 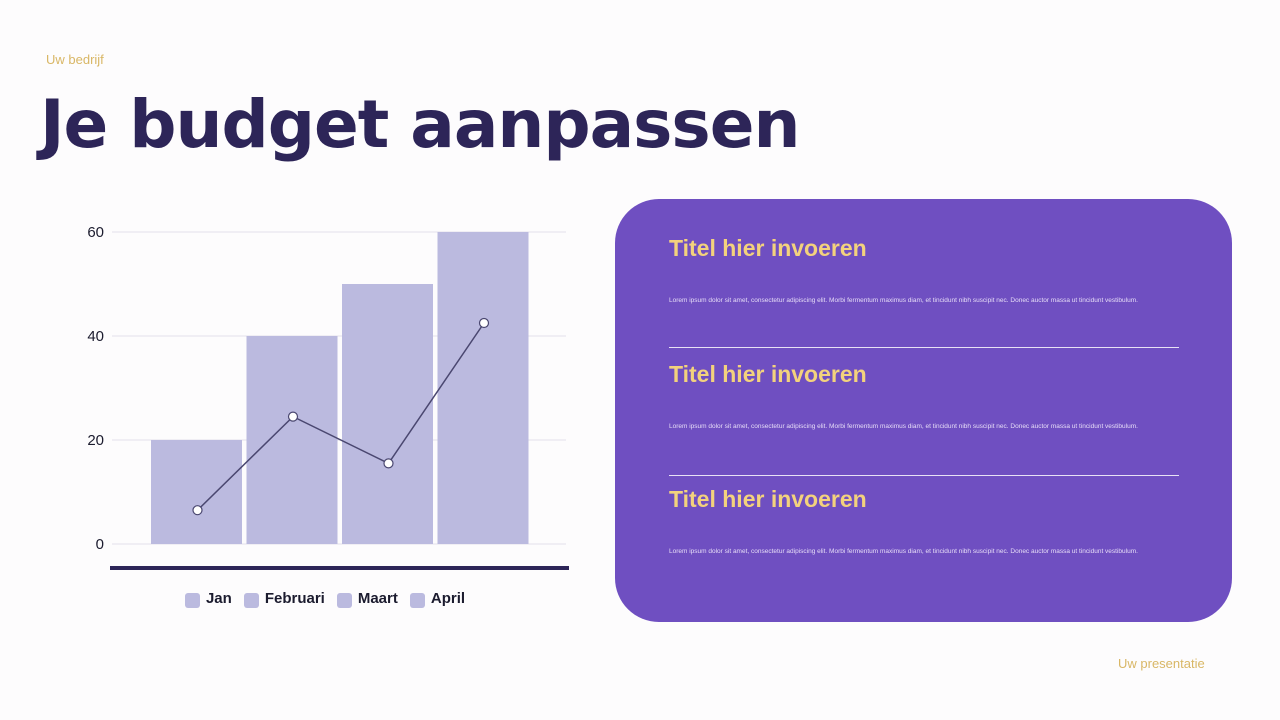 I want to click on legend-label: Jan, so click(x=218, y=598).